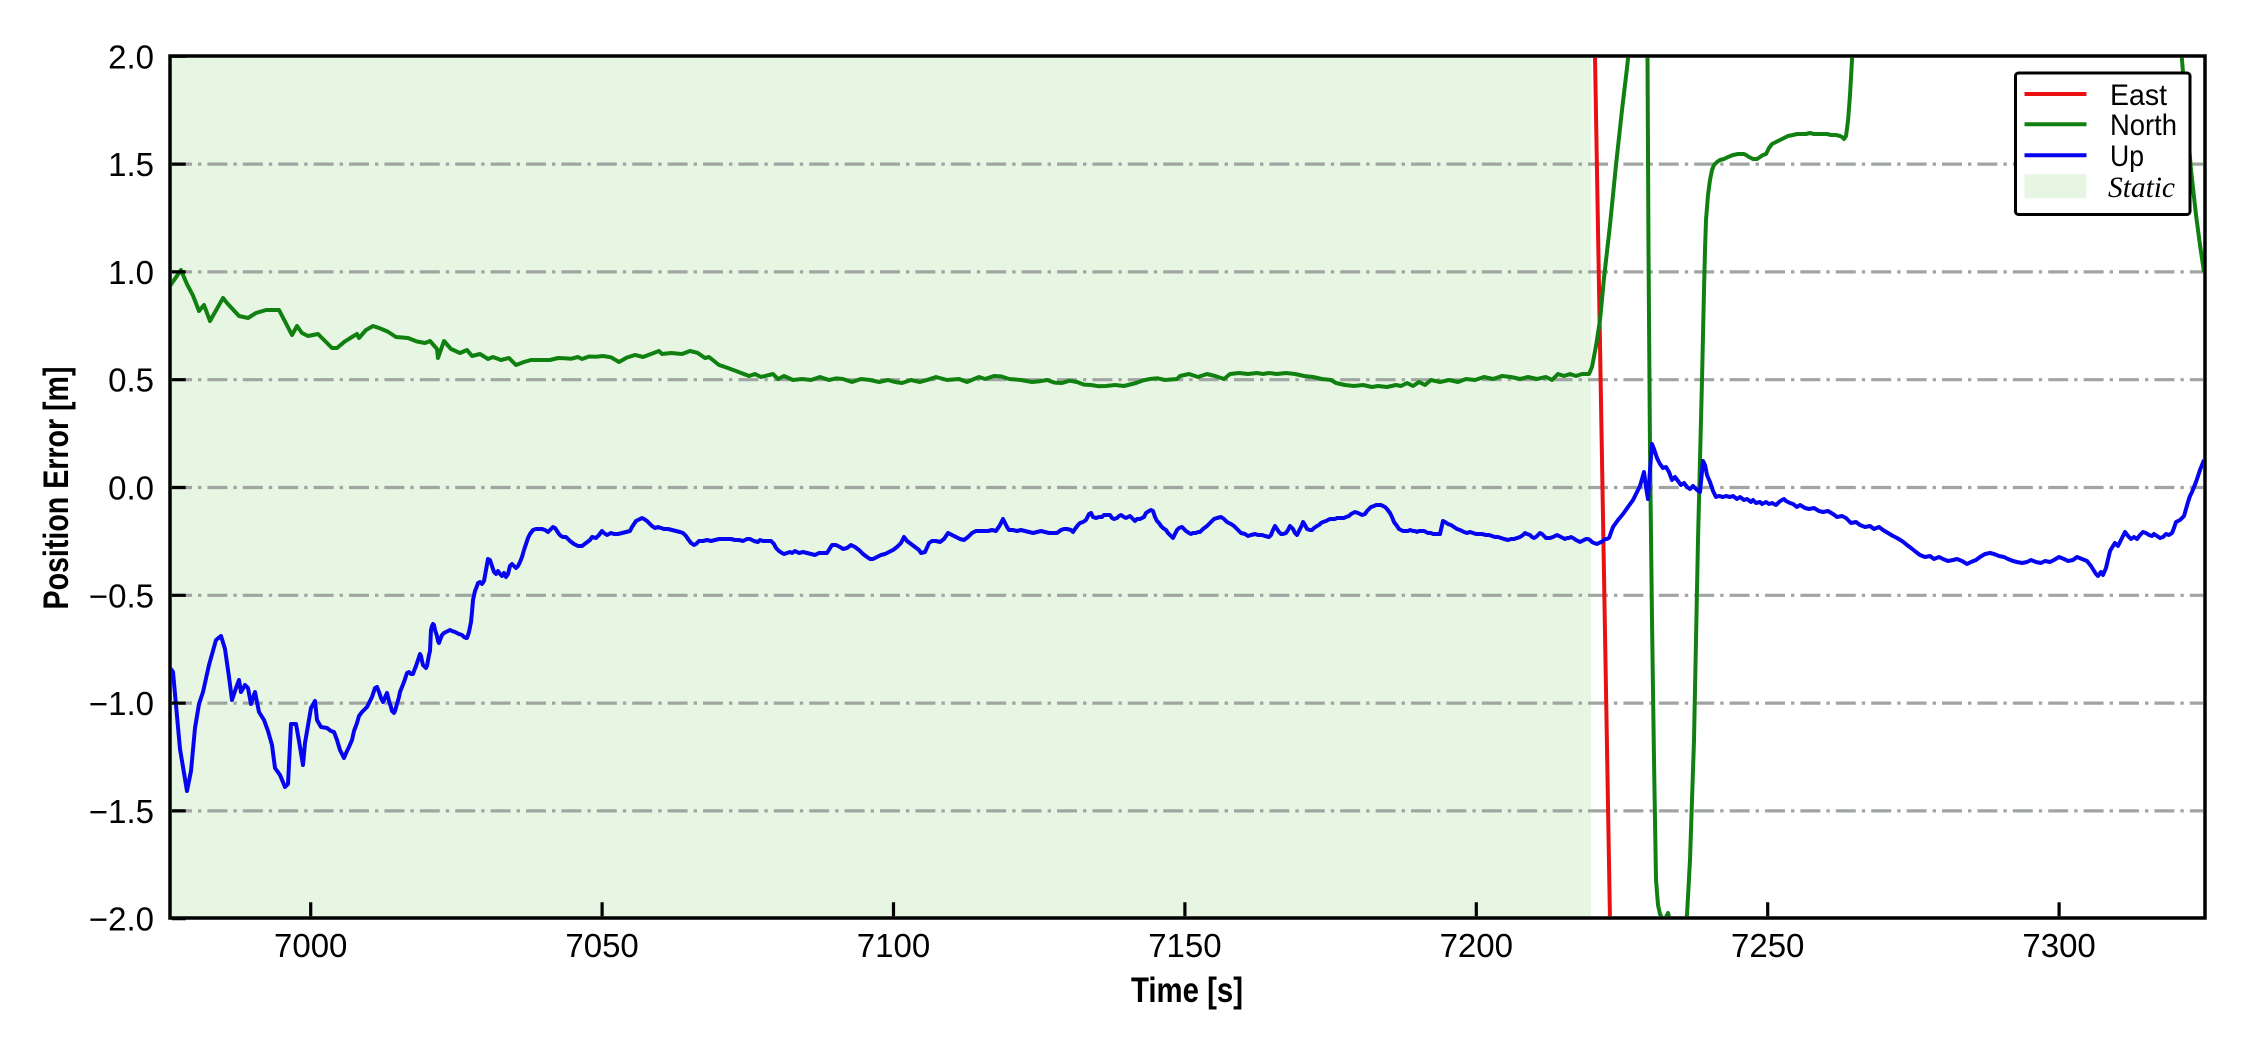 The height and width of the screenshot is (1050, 2250). What do you see at coordinates (121, 703) in the screenshot?
I see `svg-text: −1.0` at bounding box center [121, 703].